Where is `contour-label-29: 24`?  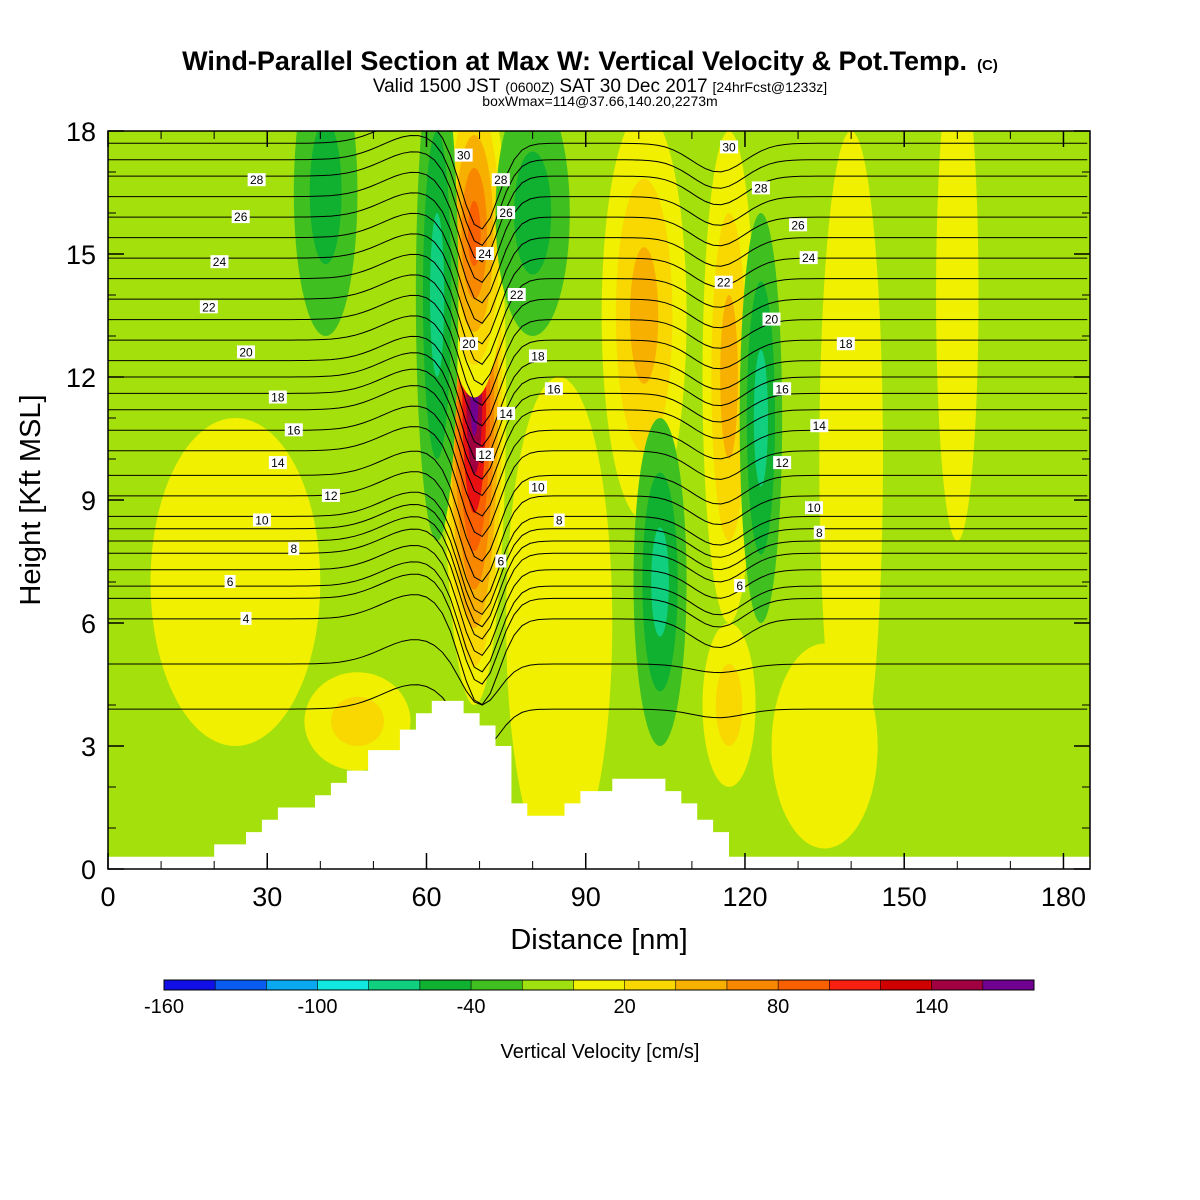
contour-label-29: 24 is located at coordinates (809, 258).